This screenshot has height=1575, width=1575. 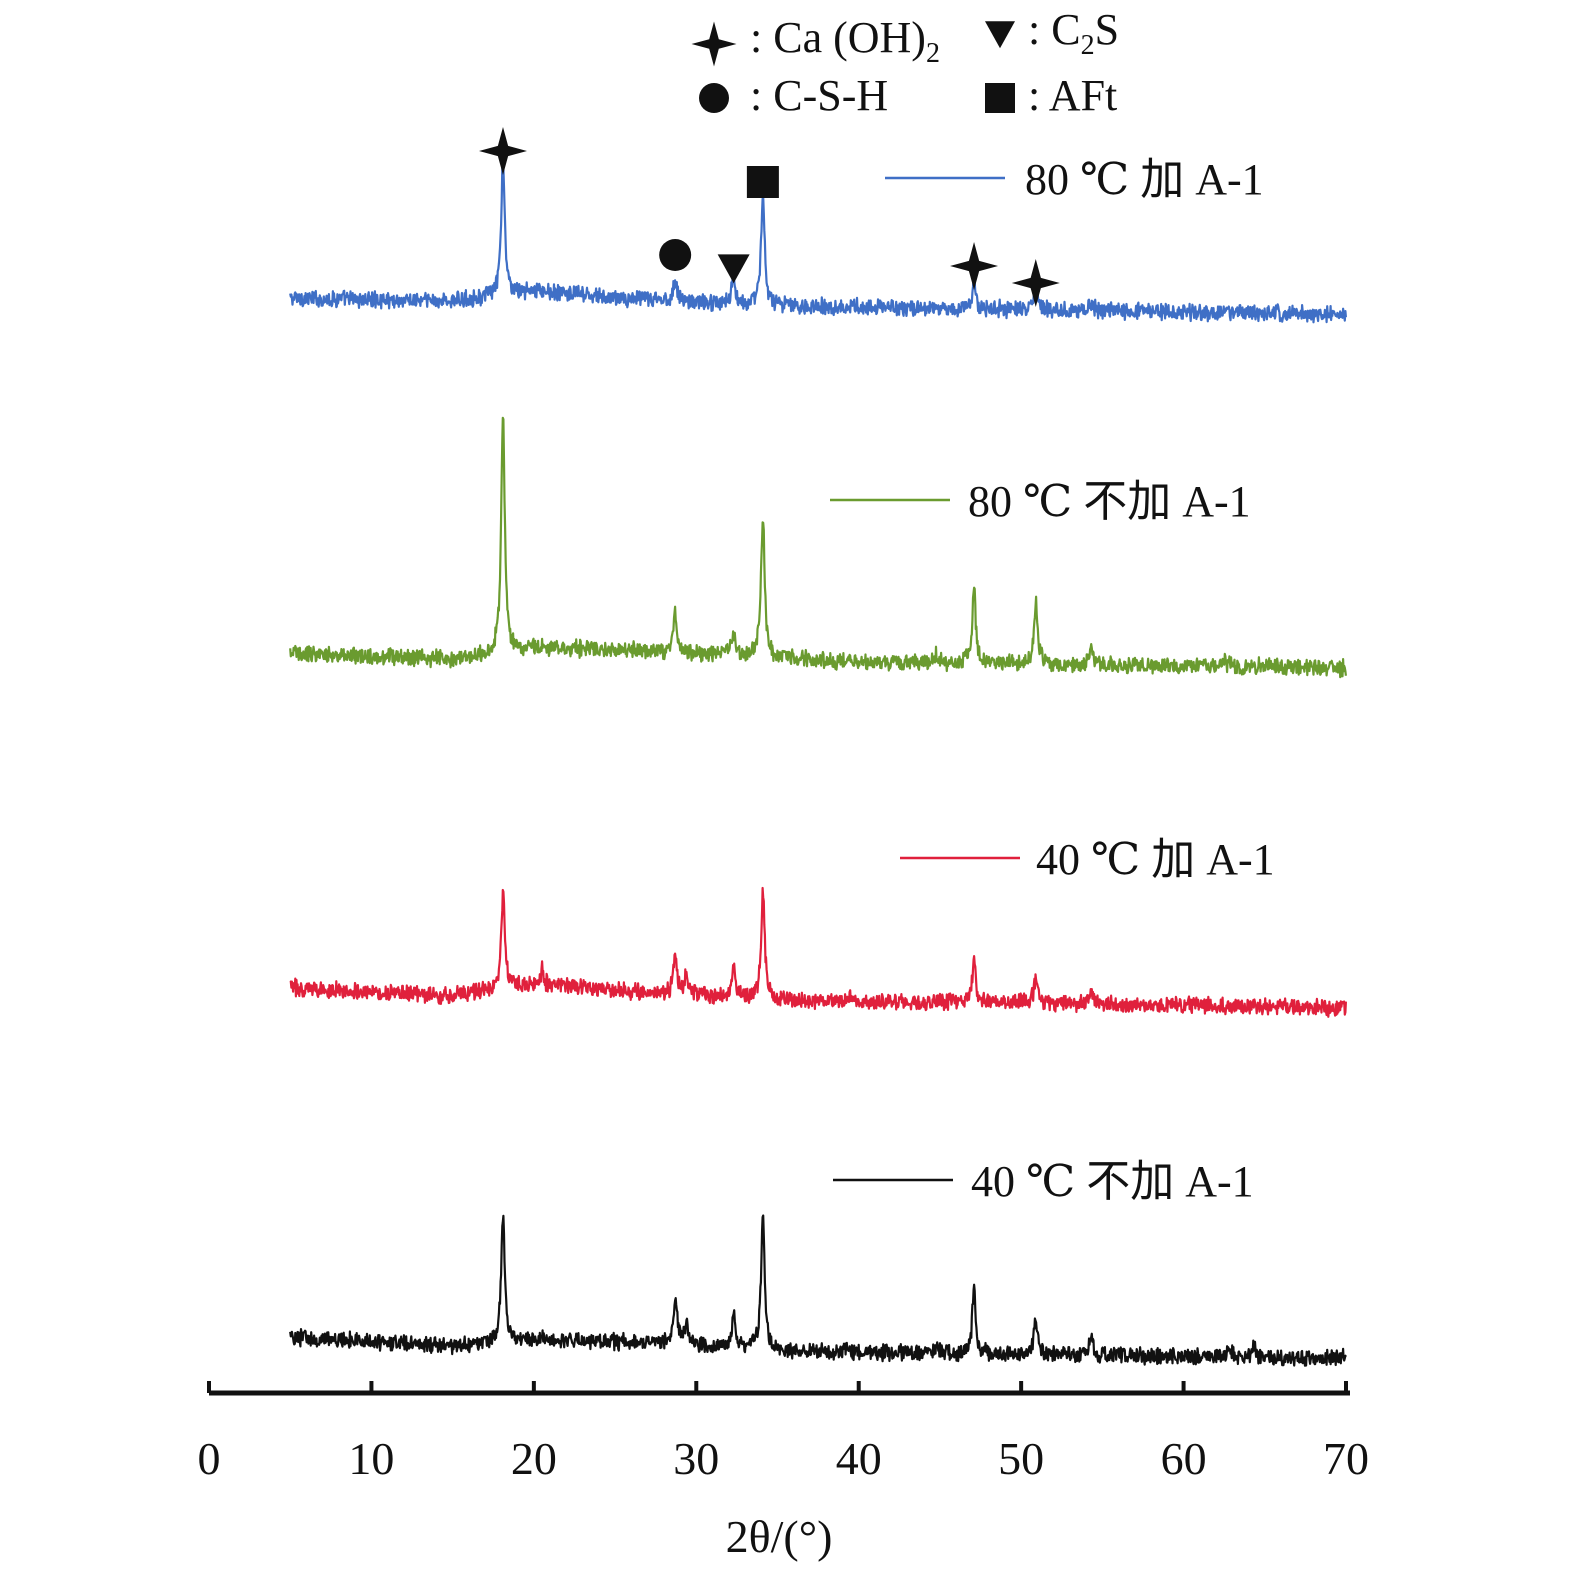 What do you see at coordinates (714, 44) in the screenshot?
I see `phase-key-star-icon` at bounding box center [714, 44].